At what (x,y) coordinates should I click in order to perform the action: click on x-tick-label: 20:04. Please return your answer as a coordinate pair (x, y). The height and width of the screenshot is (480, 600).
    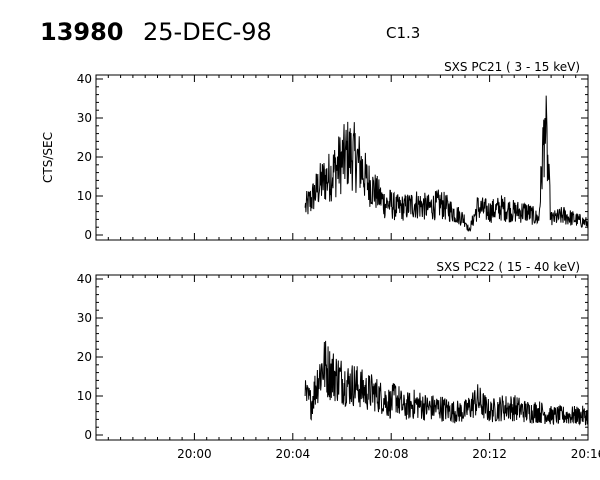
    Looking at the image, I should click on (293, 454).